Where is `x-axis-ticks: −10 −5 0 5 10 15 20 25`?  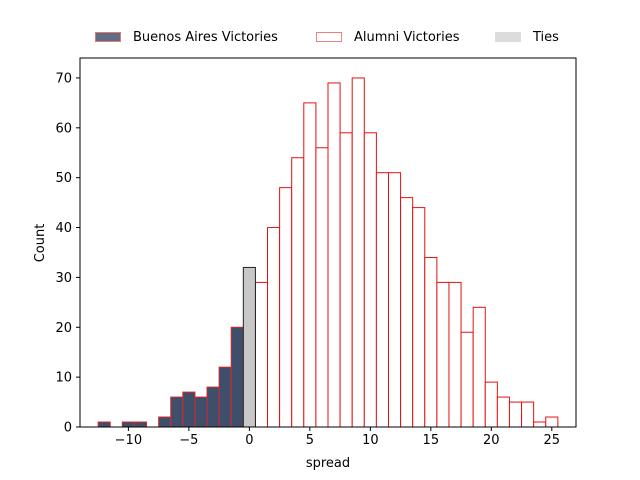
x-axis-ticks: −10 −5 0 5 10 15 20 25 is located at coordinates (337, 437).